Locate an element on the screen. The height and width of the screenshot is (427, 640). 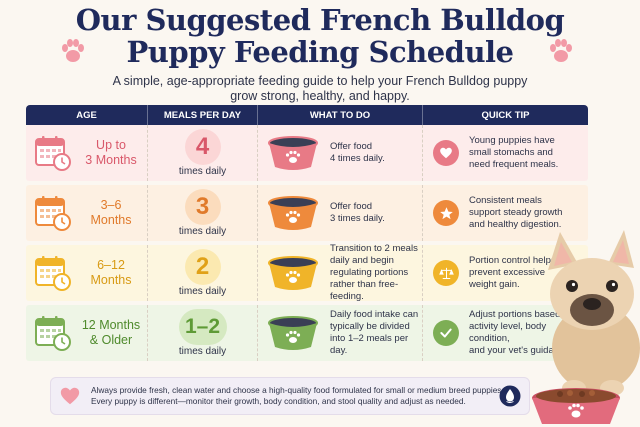
tip-line-2: activity level, body condition, is located at coordinates (508, 332).